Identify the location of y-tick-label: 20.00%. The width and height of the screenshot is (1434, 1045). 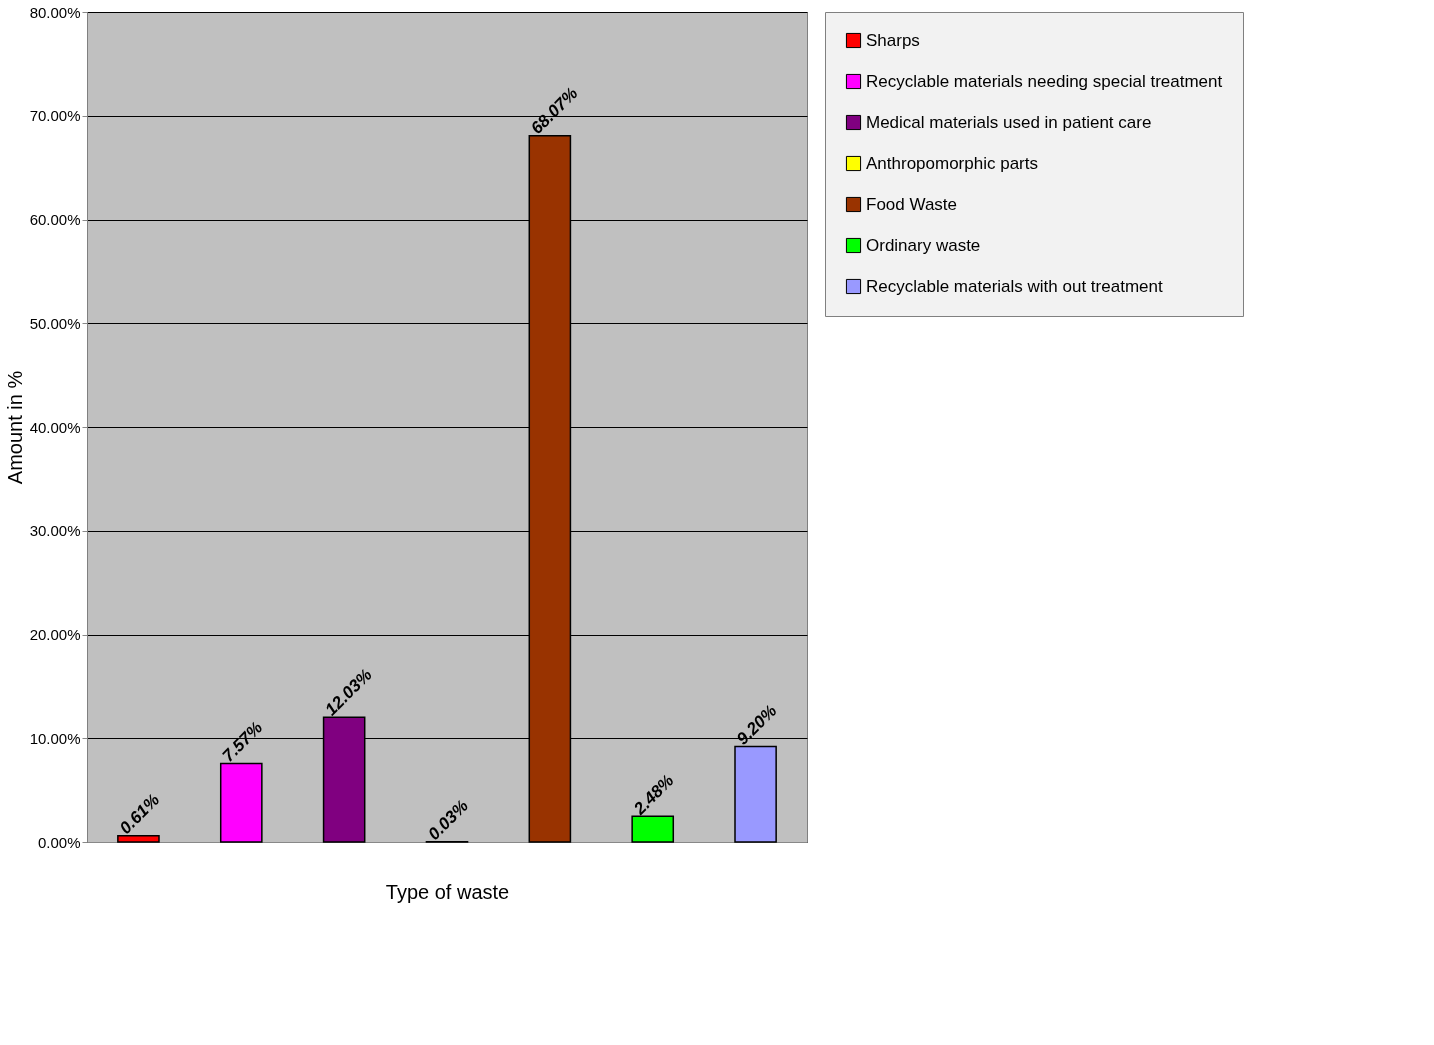
(55, 634).